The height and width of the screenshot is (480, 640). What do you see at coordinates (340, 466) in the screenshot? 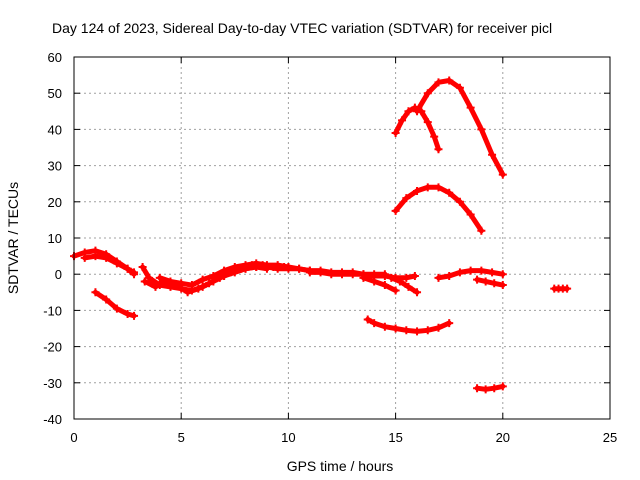
I see `x-axis-label: GPS time / hours` at bounding box center [340, 466].